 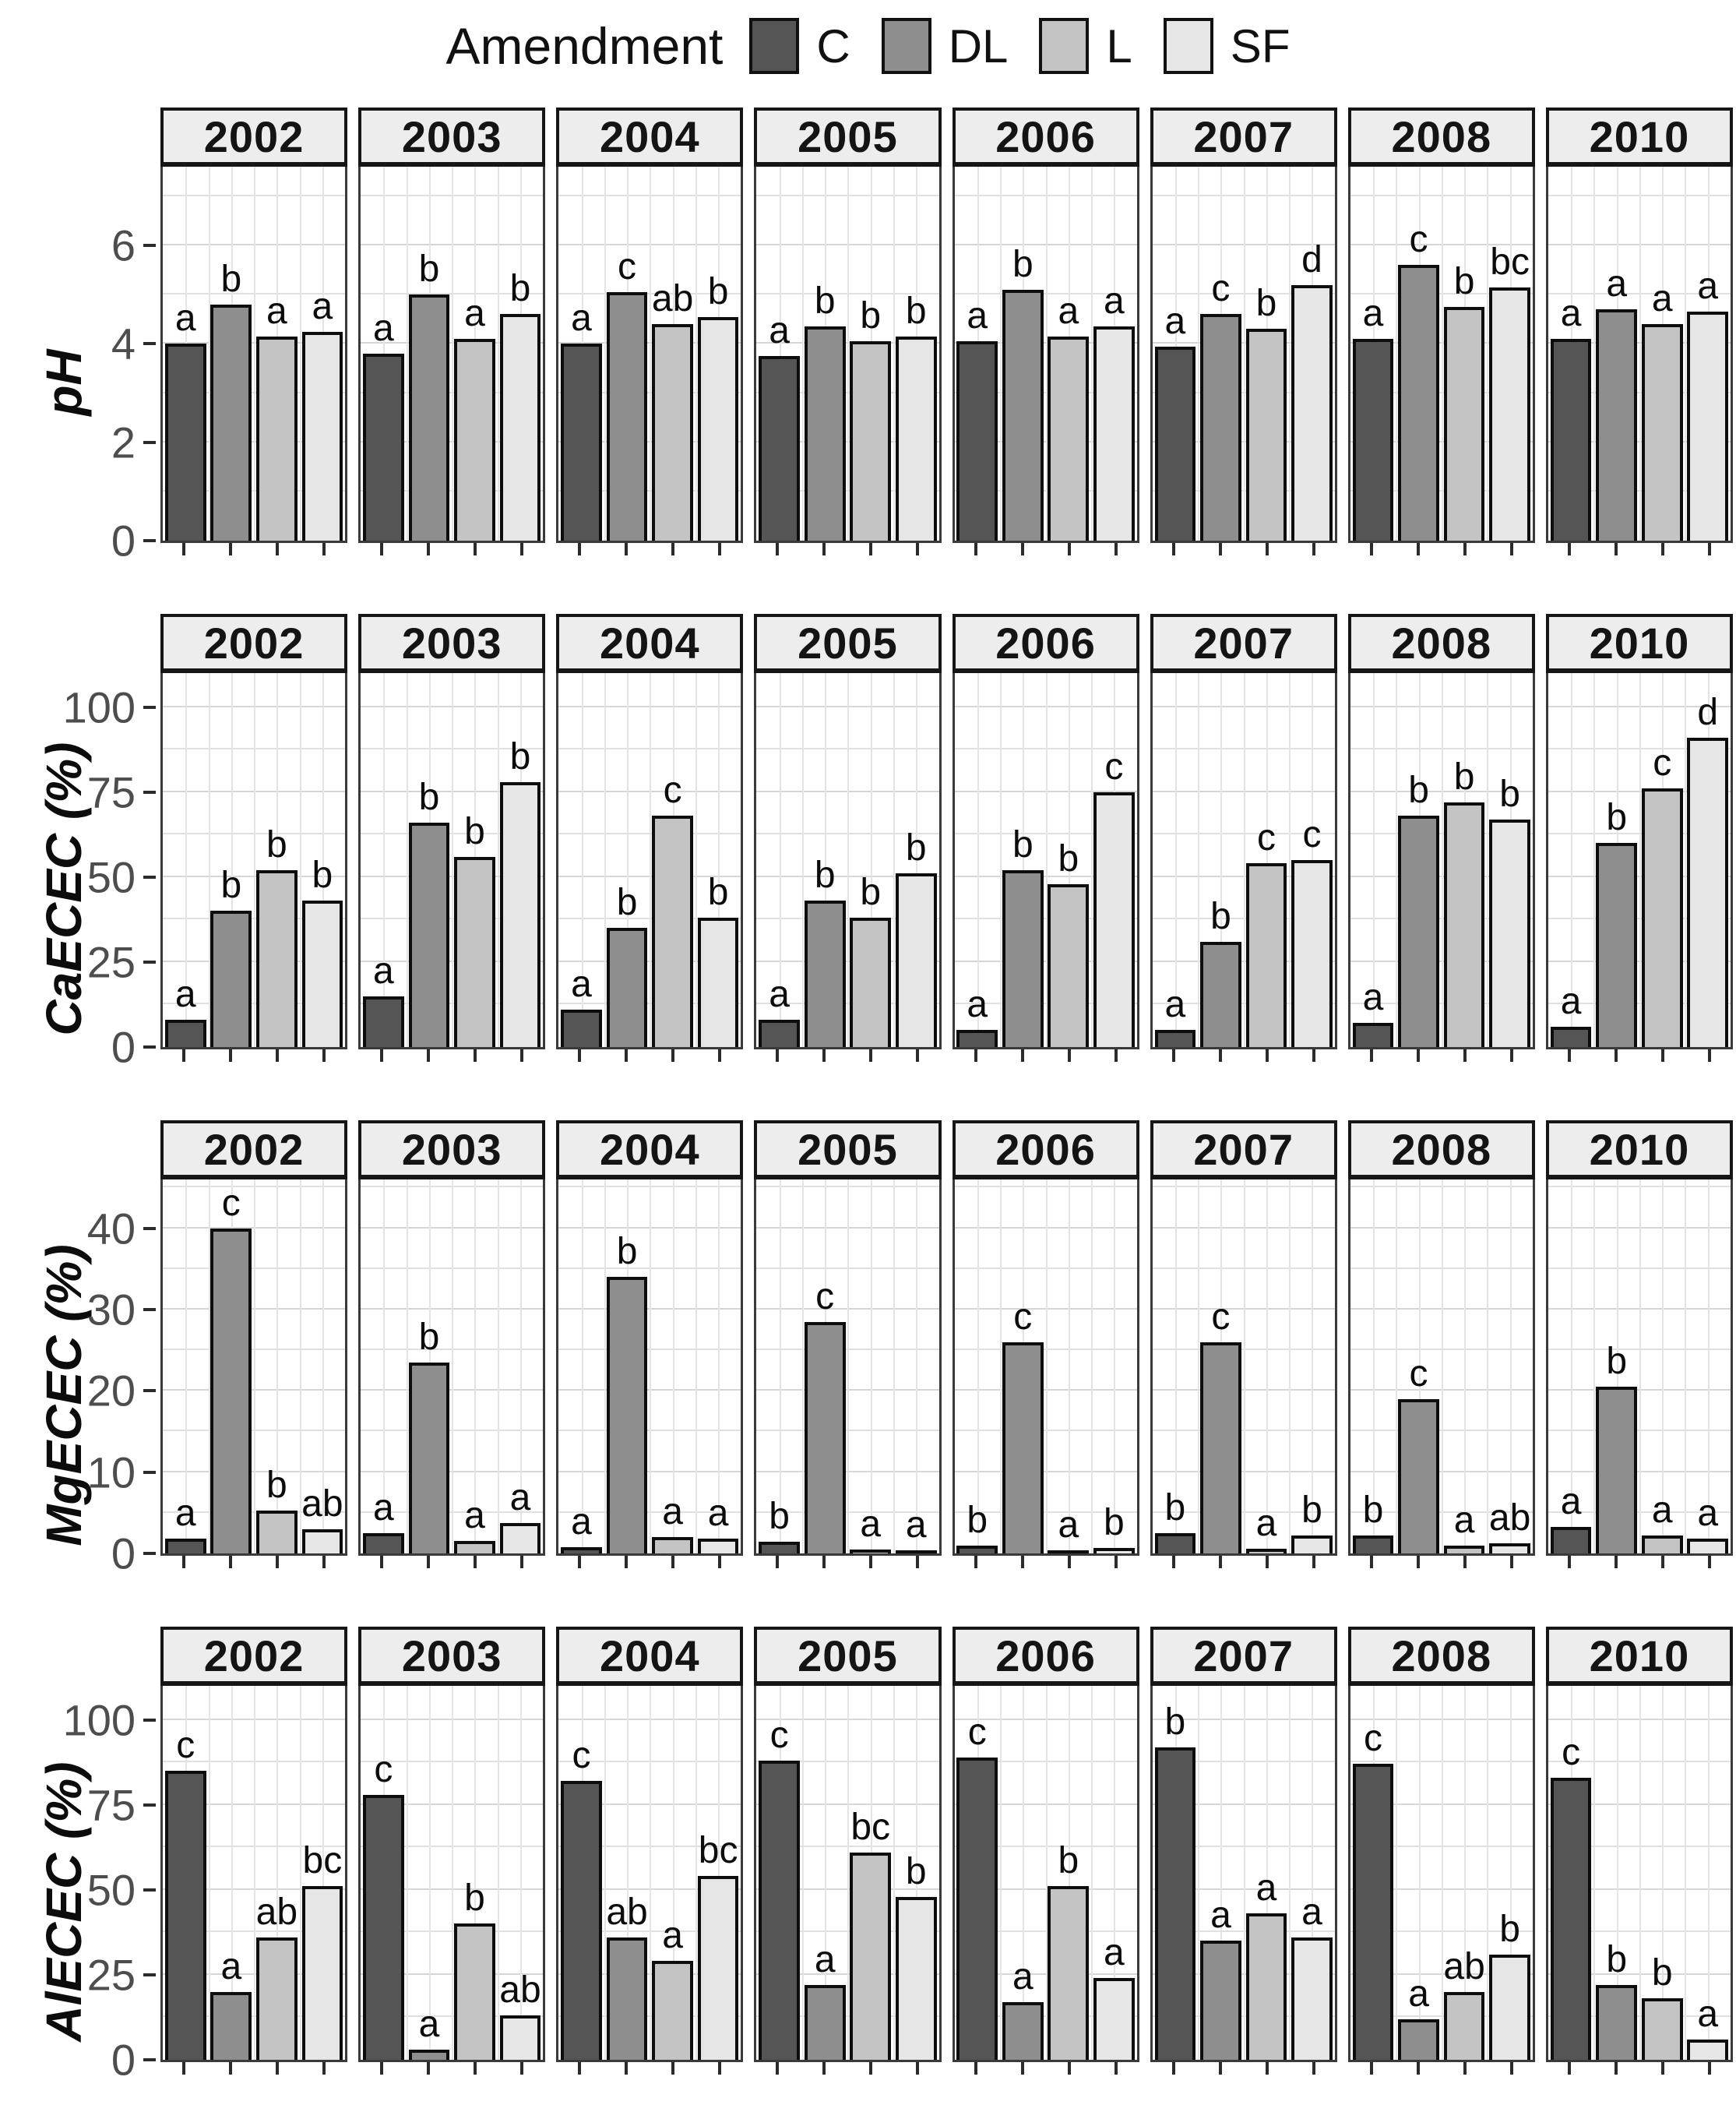 What do you see at coordinates (1639, 137) in the screenshot?
I see `facet-strip-2010: 2010` at bounding box center [1639, 137].